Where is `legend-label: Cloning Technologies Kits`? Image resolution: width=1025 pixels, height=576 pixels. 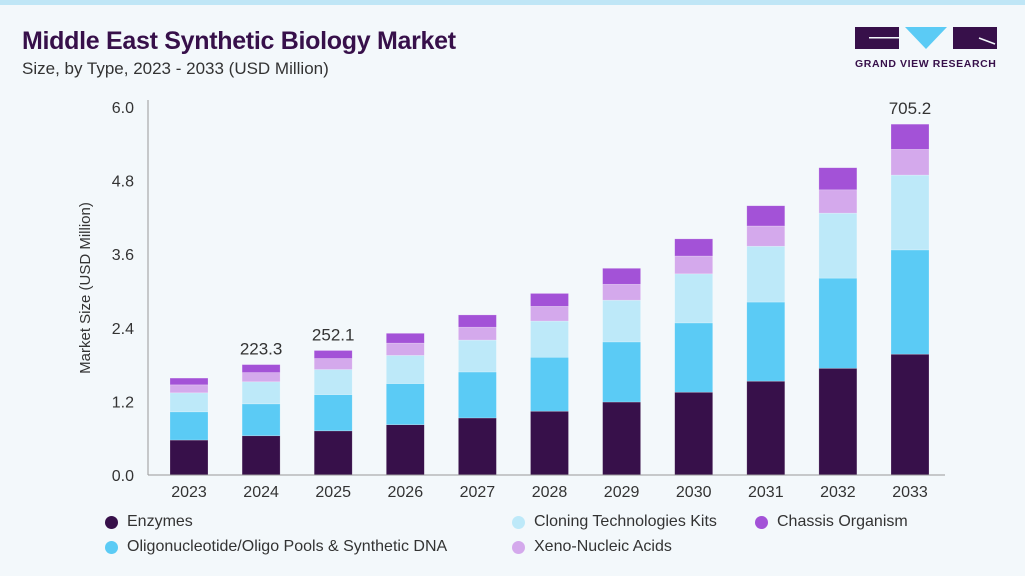
legend-label: Cloning Technologies Kits is located at coordinates (625, 521).